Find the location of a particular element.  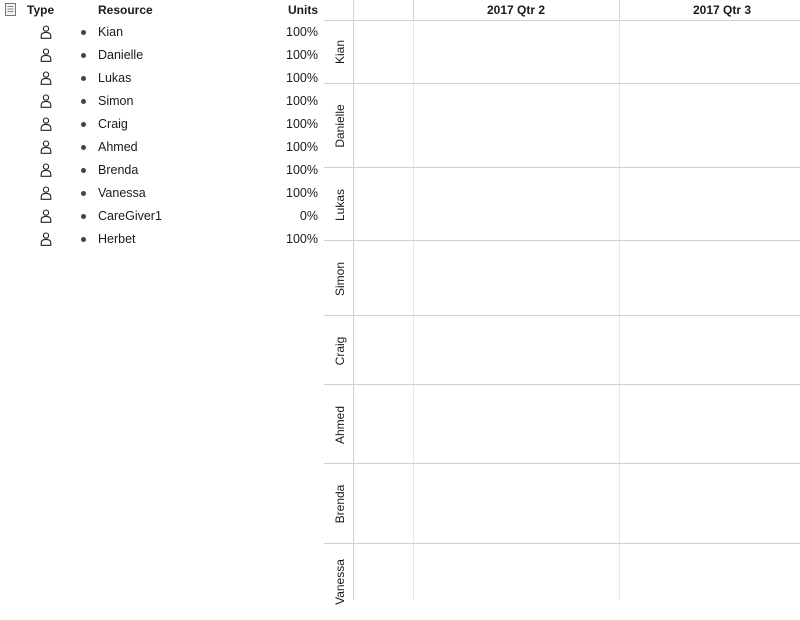

resource-lane: Brenda is located at coordinates (562, 504).